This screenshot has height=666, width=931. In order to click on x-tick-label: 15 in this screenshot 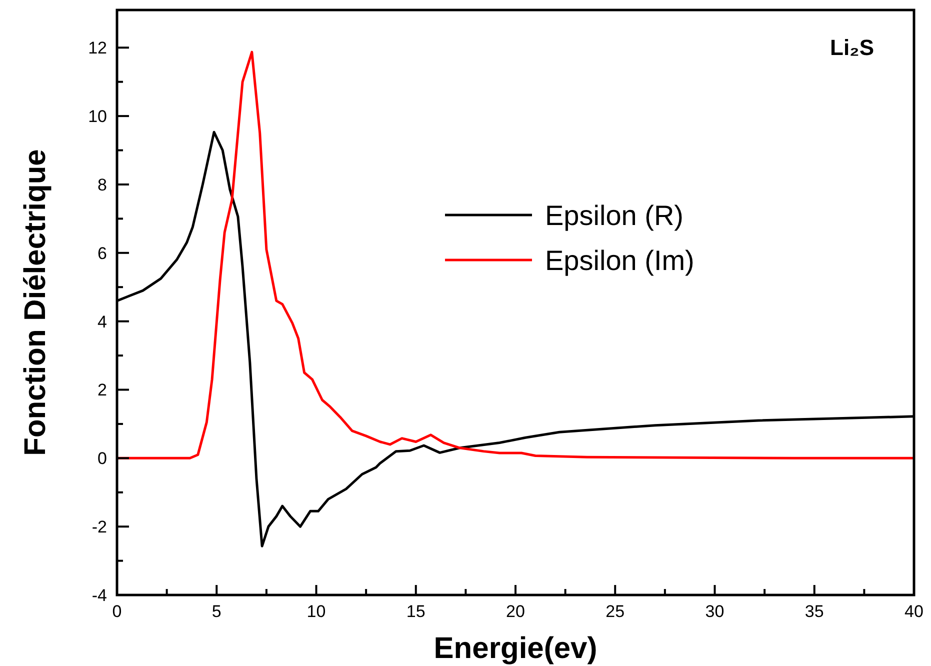, I will do `click(416, 611)`.